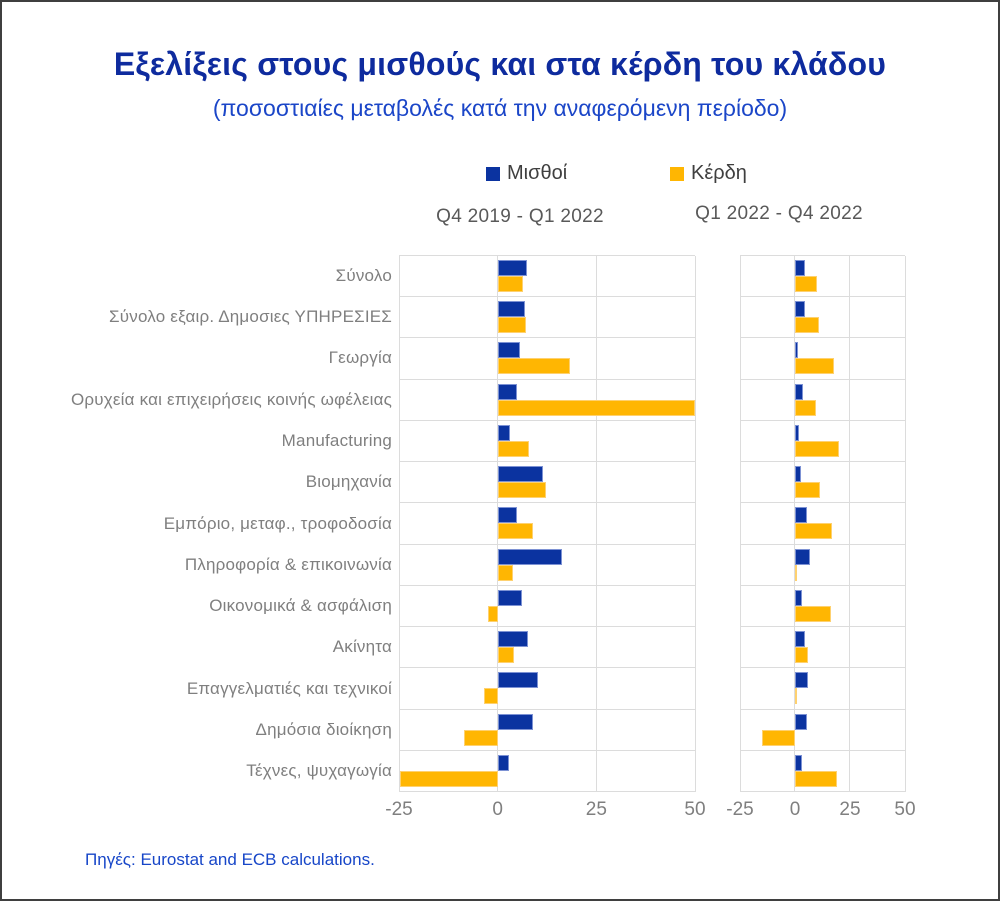 Image resolution: width=1000 pixels, height=901 pixels. I want to click on category-label: Τέχνες, ψυχαγωγία, so click(319, 771).